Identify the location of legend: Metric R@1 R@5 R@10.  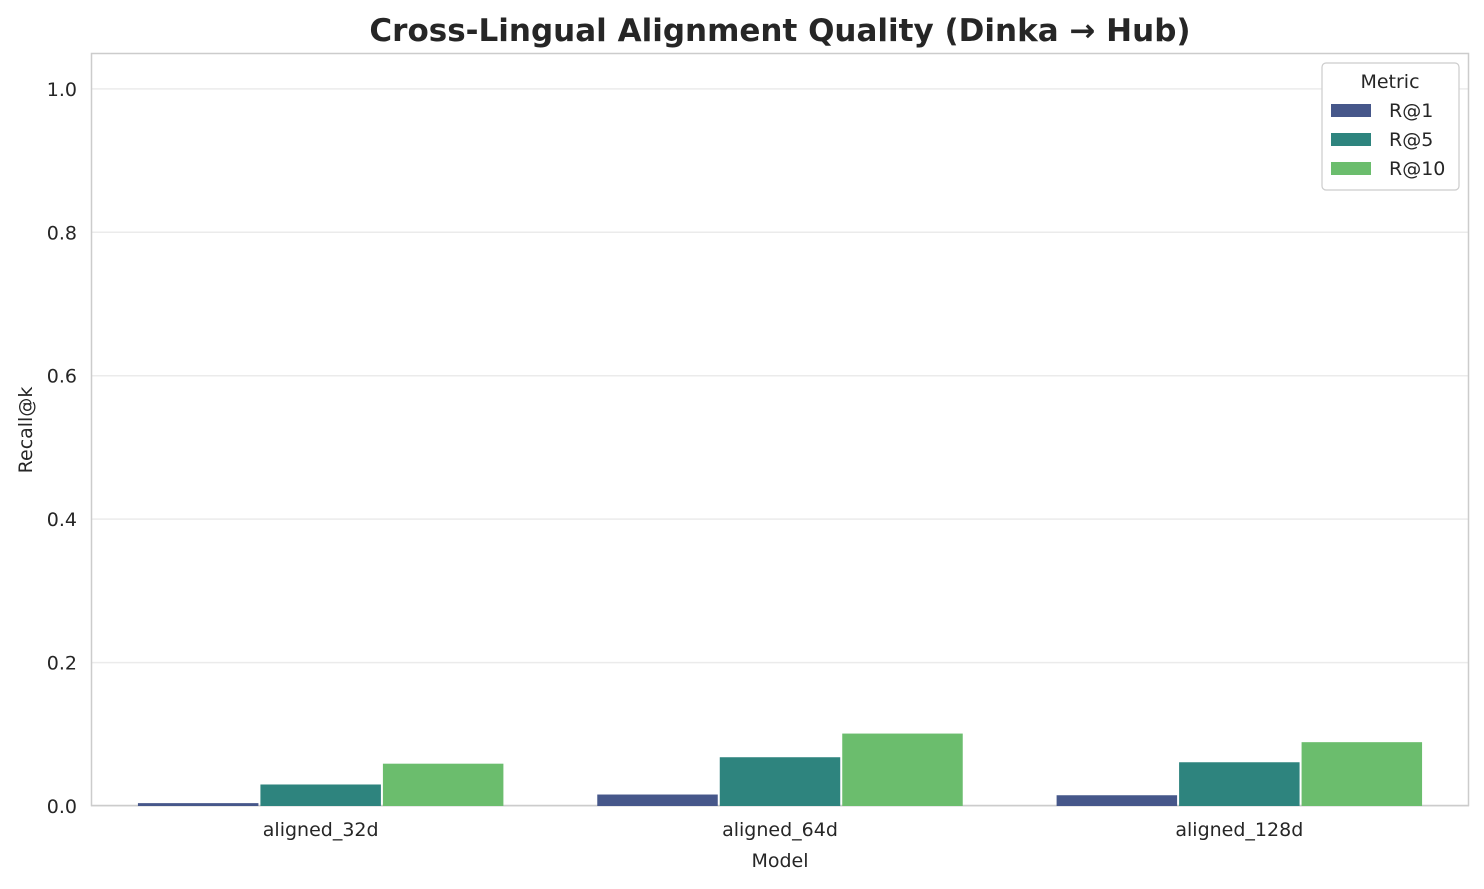
(1390, 126).